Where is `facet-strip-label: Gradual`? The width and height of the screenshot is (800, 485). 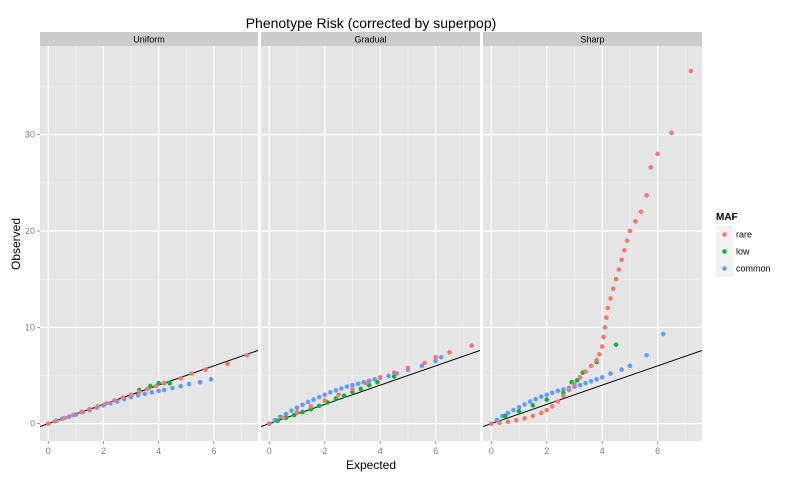
facet-strip-label: Gradual is located at coordinates (370, 40).